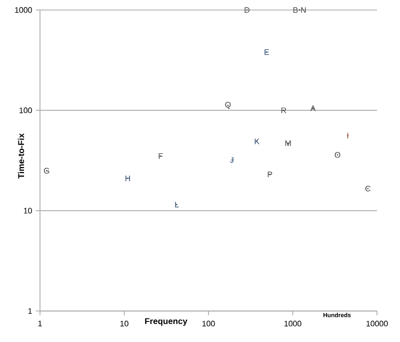  I want to click on y-axis-title: Time-to-Fix, so click(21, 156).